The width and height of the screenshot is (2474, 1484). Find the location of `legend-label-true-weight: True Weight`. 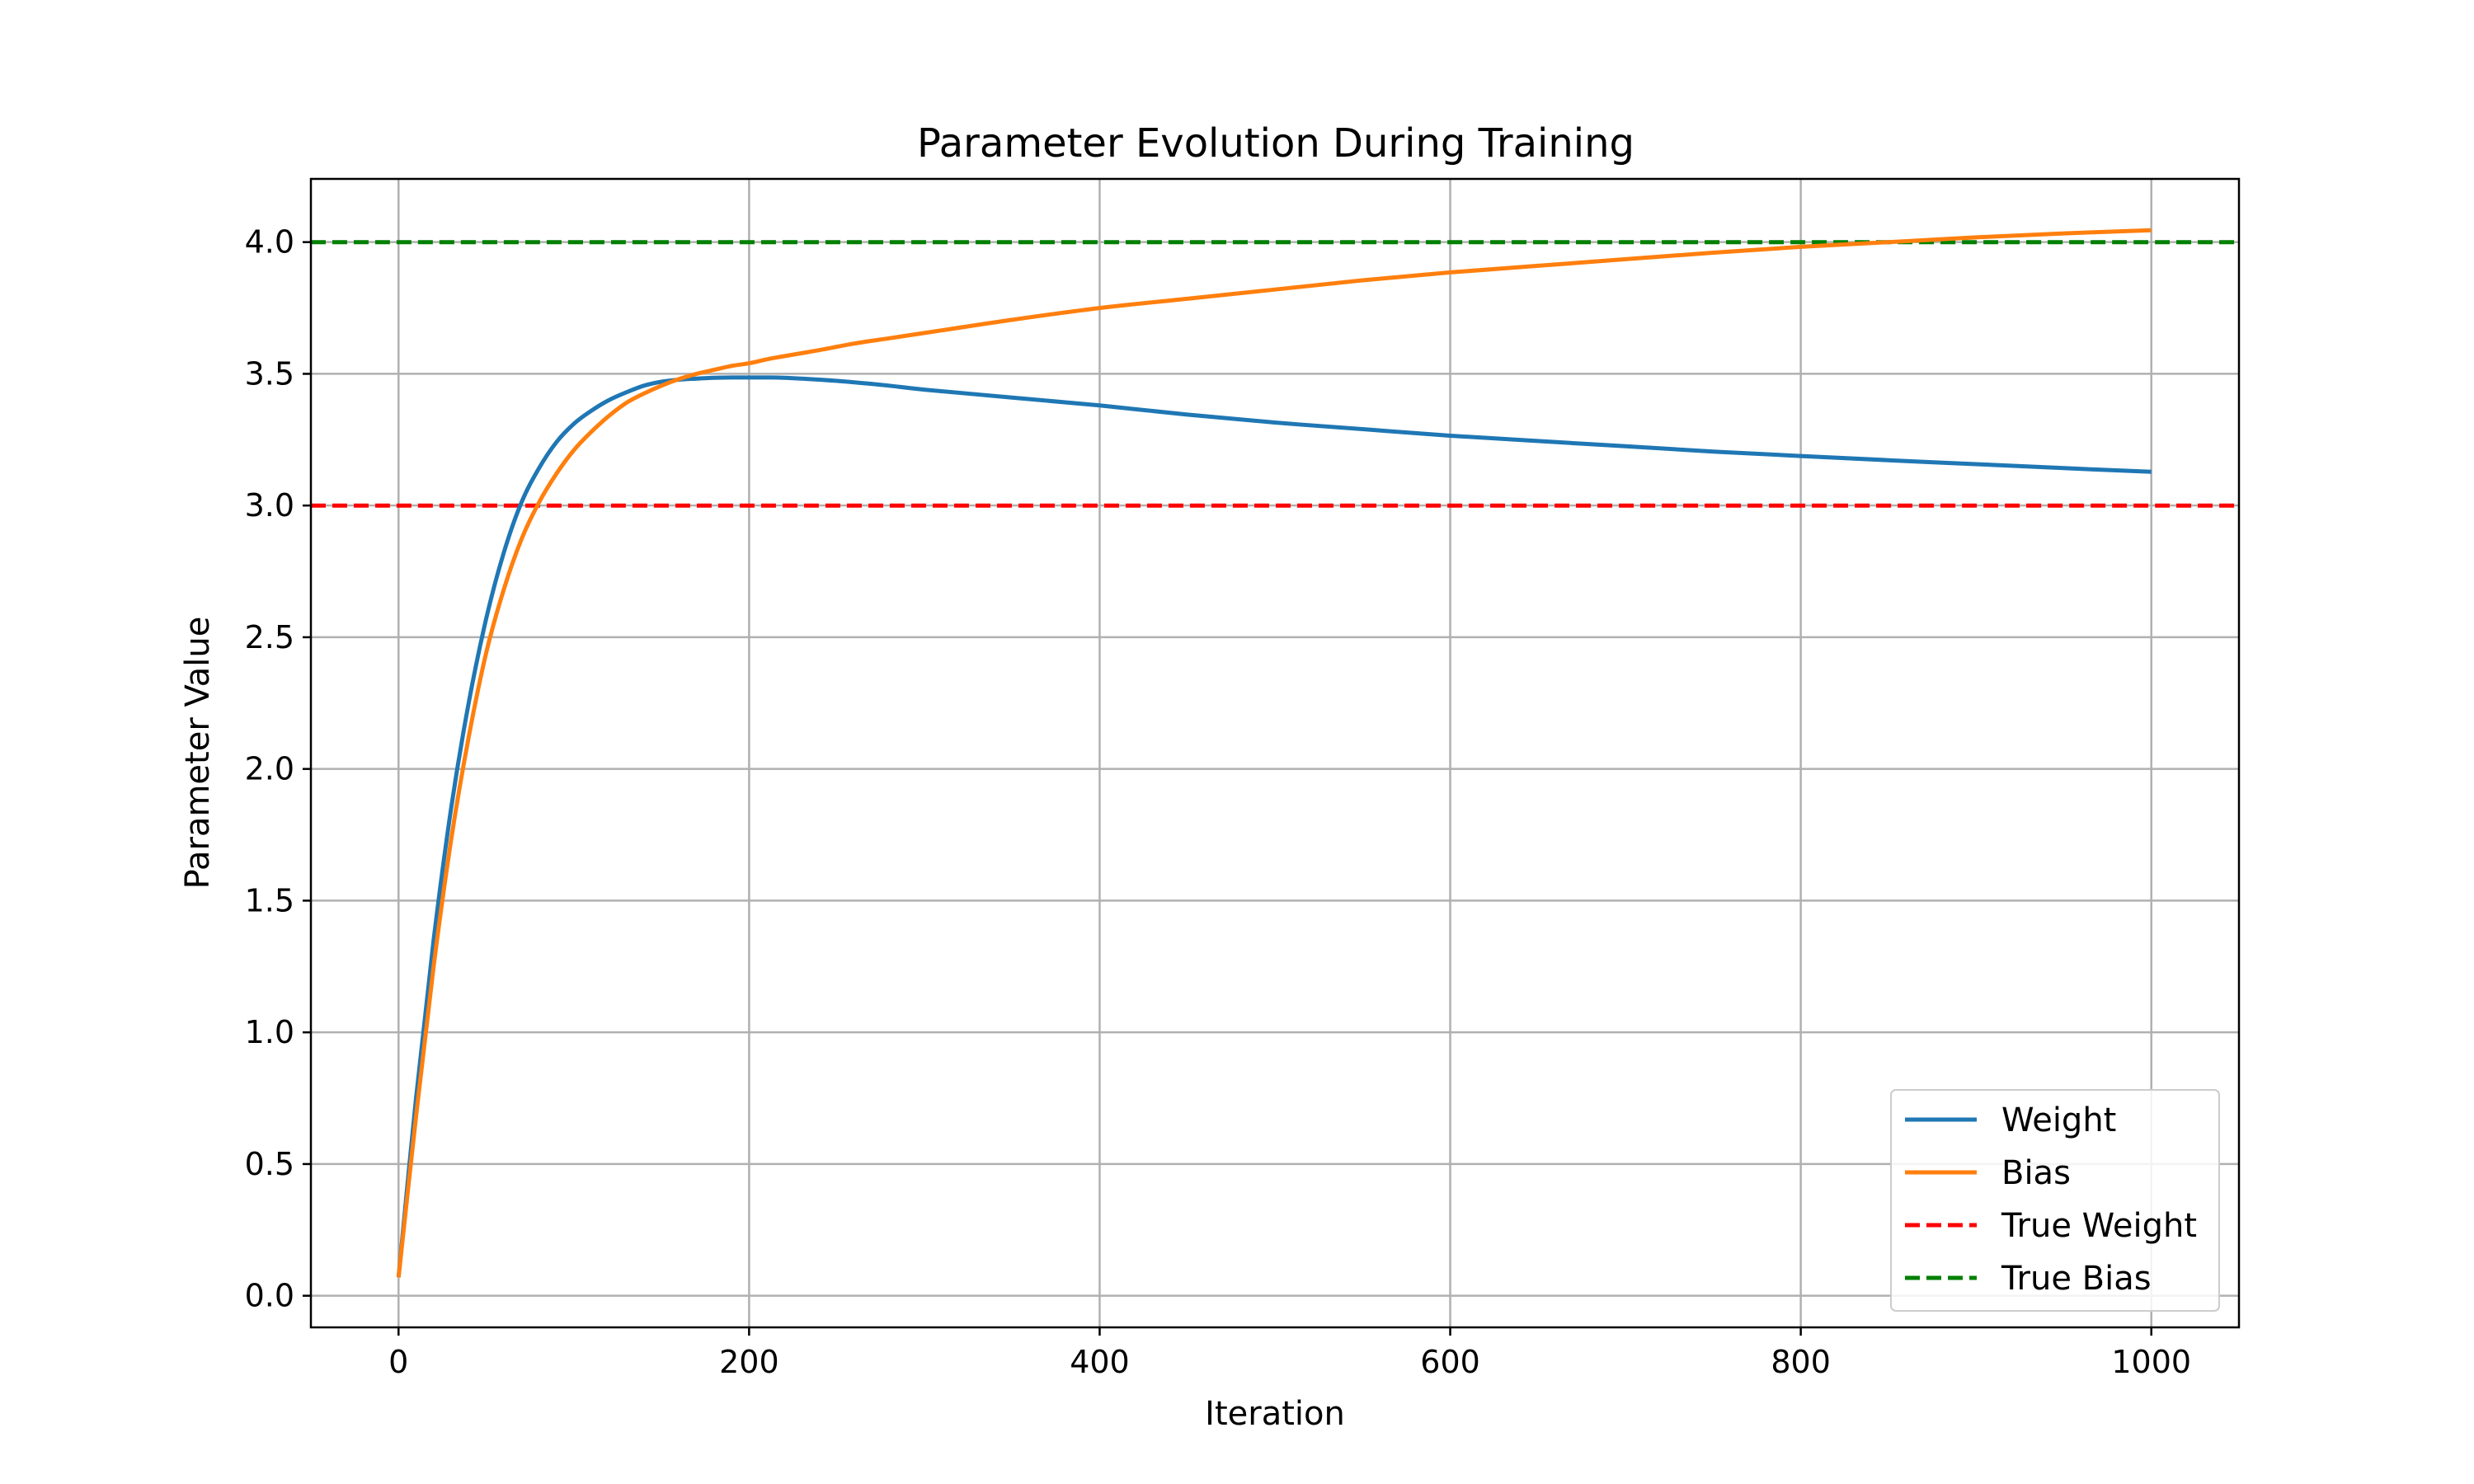

legend-label-true-weight: True Weight is located at coordinates (2099, 1226).